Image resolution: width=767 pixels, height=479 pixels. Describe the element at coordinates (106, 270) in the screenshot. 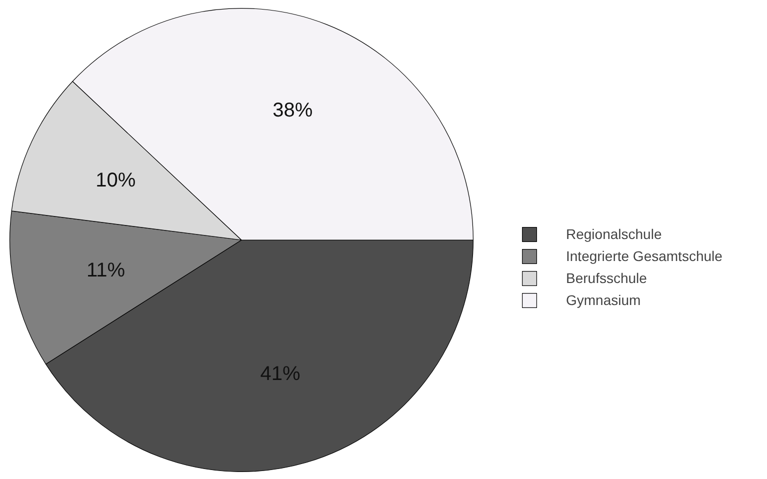

I see `data-label: 11%` at that location.